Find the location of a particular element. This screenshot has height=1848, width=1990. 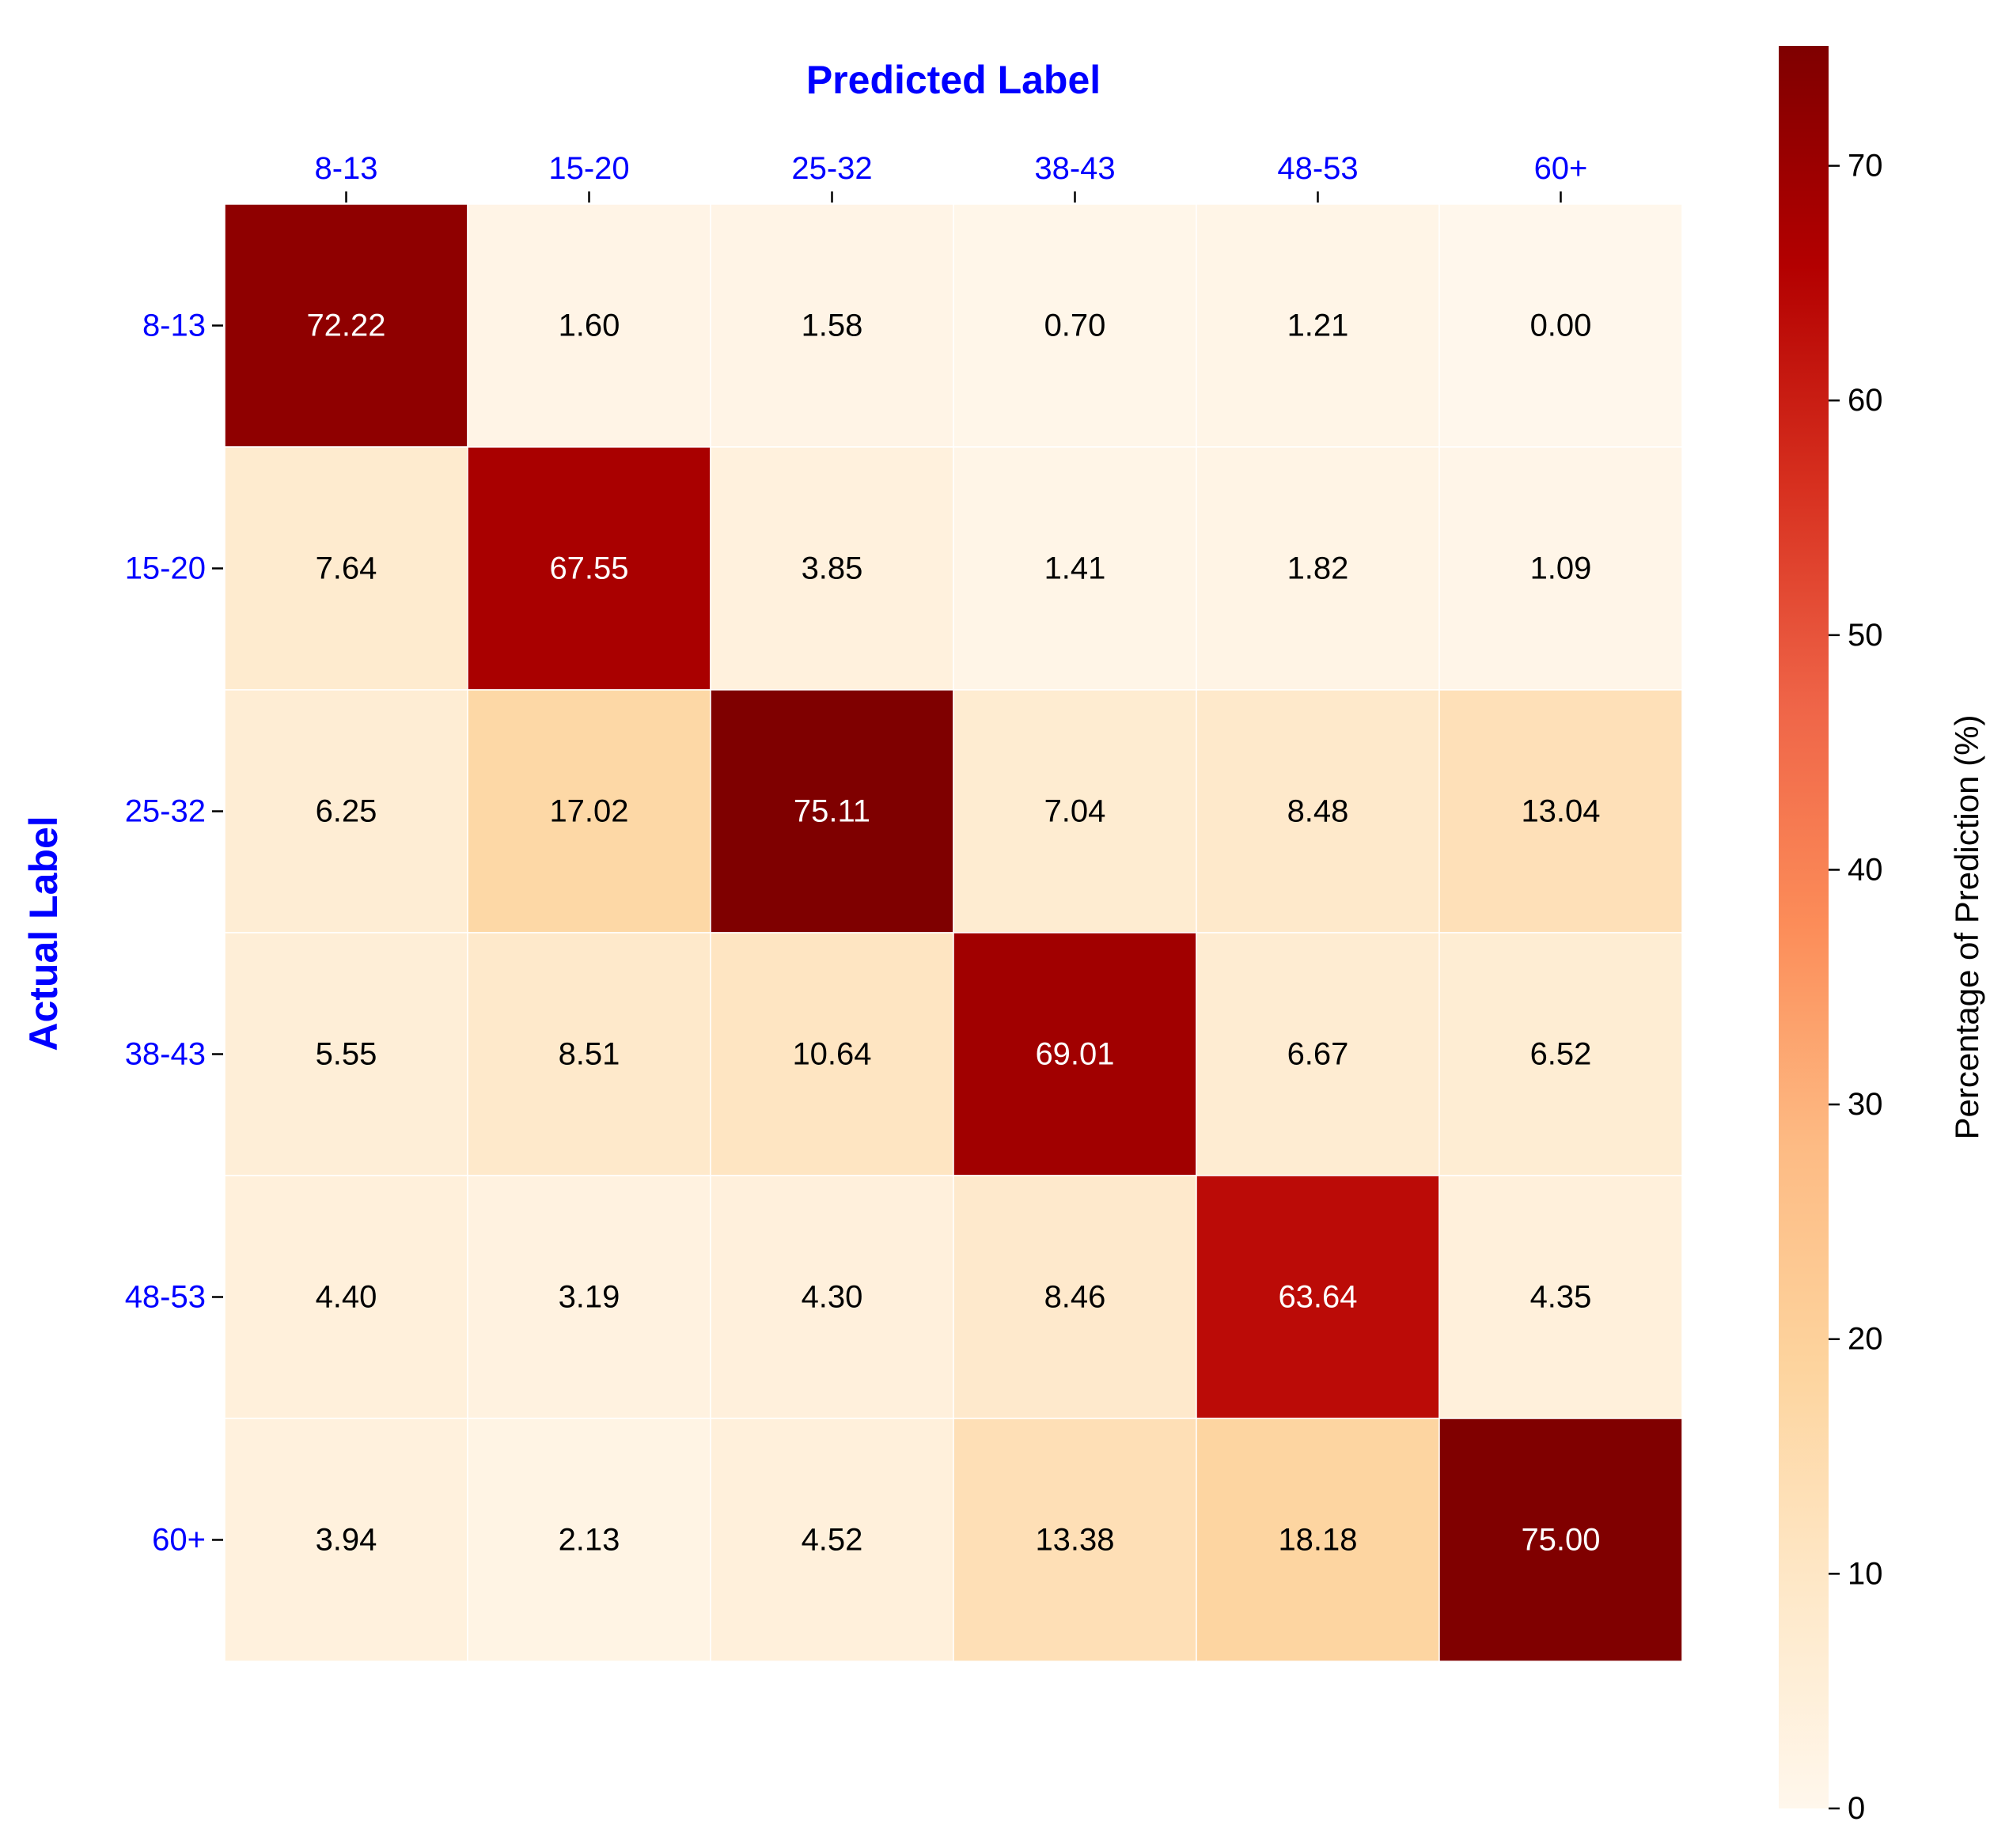

cell-value-label: 8.51 is located at coordinates (589, 1055).